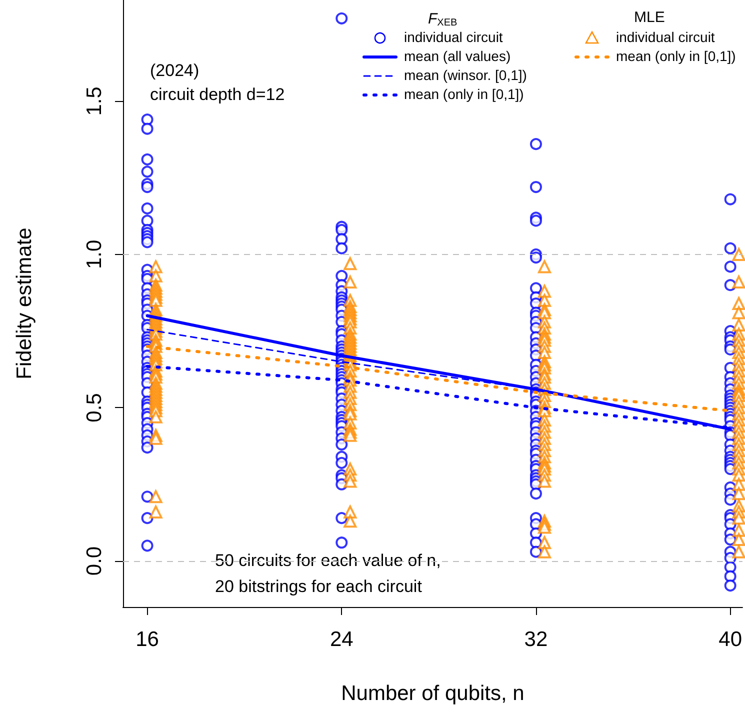 This screenshot has height=725, width=745. What do you see at coordinates (147, 639) in the screenshot?
I see `x-tick-label: 16` at bounding box center [147, 639].